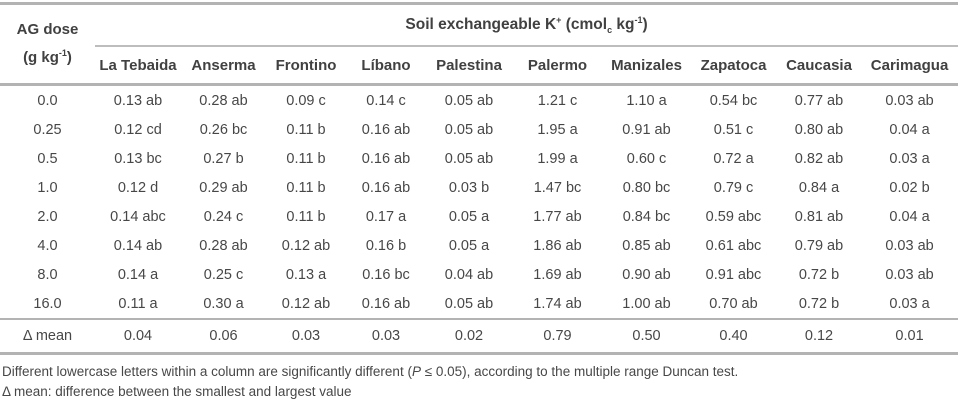  Describe the element at coordinates (646, 158) in the screenshot. I see `data-cell: 0.60 c` at that location.